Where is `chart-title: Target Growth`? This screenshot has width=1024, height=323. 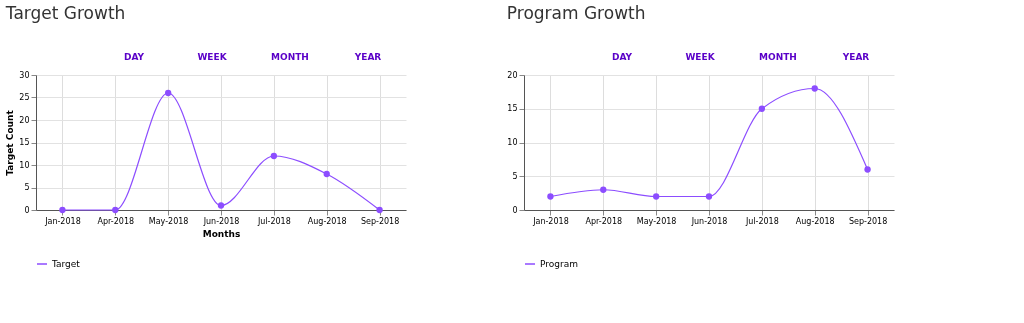 chart-title: Target Growth is located at coordinates (65, 13).